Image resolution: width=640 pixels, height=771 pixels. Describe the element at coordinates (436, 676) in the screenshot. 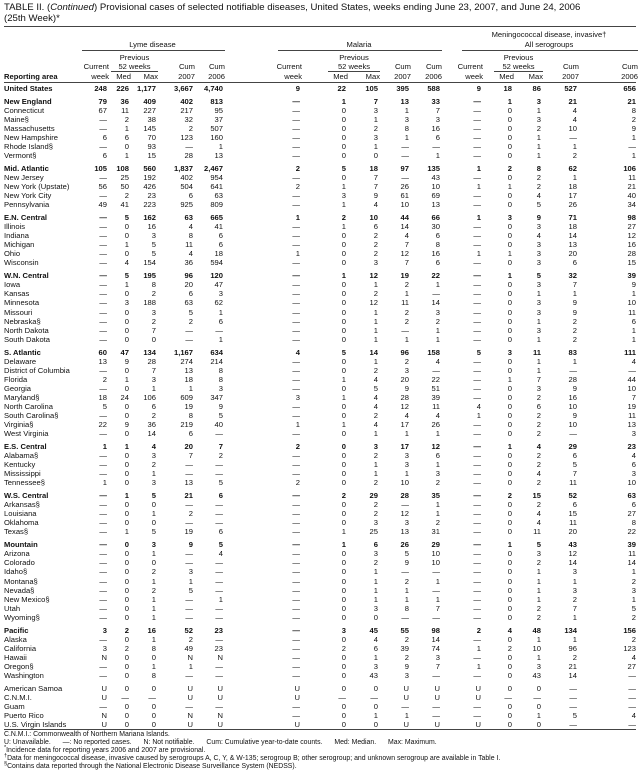

I see `malaria-cum-2006-cell: —` at that location.